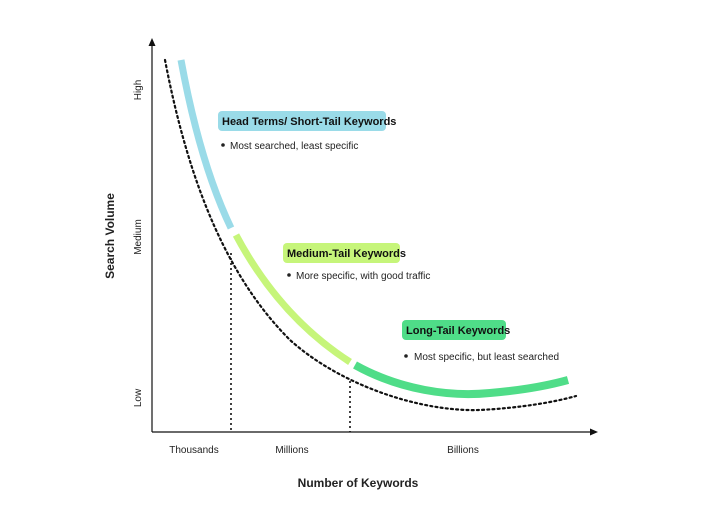 The height and width of the screenshot is (525, 720). I want to click on medium-tail-title: Medium-Tail Keywords, so click(346, 254).